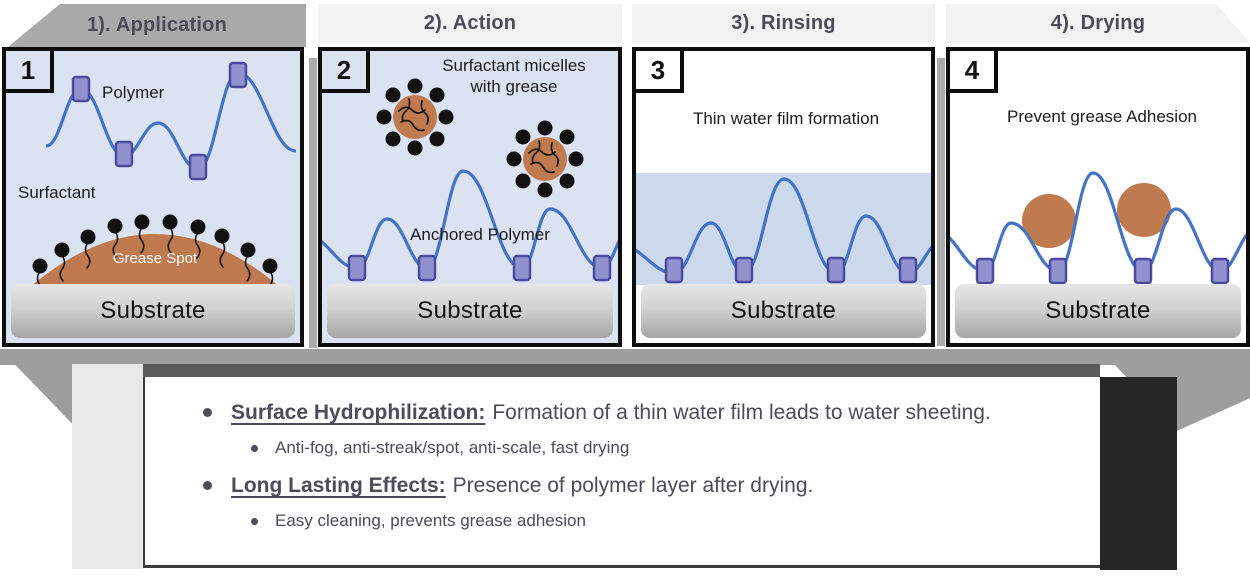 The image size is (1250, 577). What do you see at coordinates (633, 485) in the screenshot?
I see `note-rest: Presence of polymer layer after drying.` at bounding box center [633, 485].